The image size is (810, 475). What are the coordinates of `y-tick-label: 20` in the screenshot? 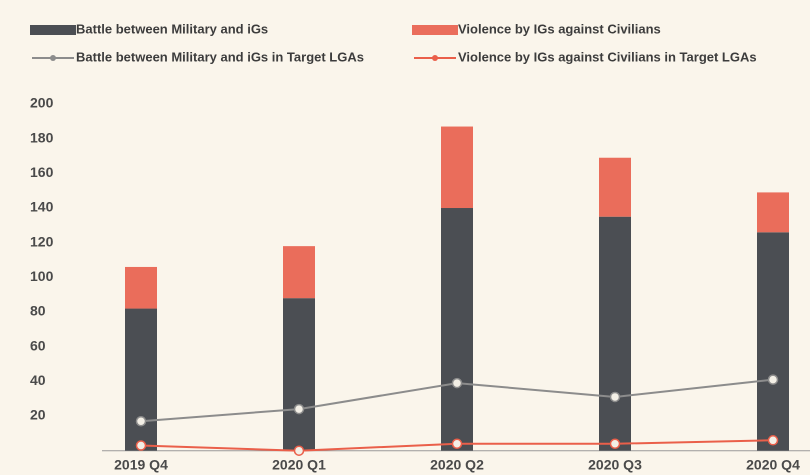 It's located at (38, 415).